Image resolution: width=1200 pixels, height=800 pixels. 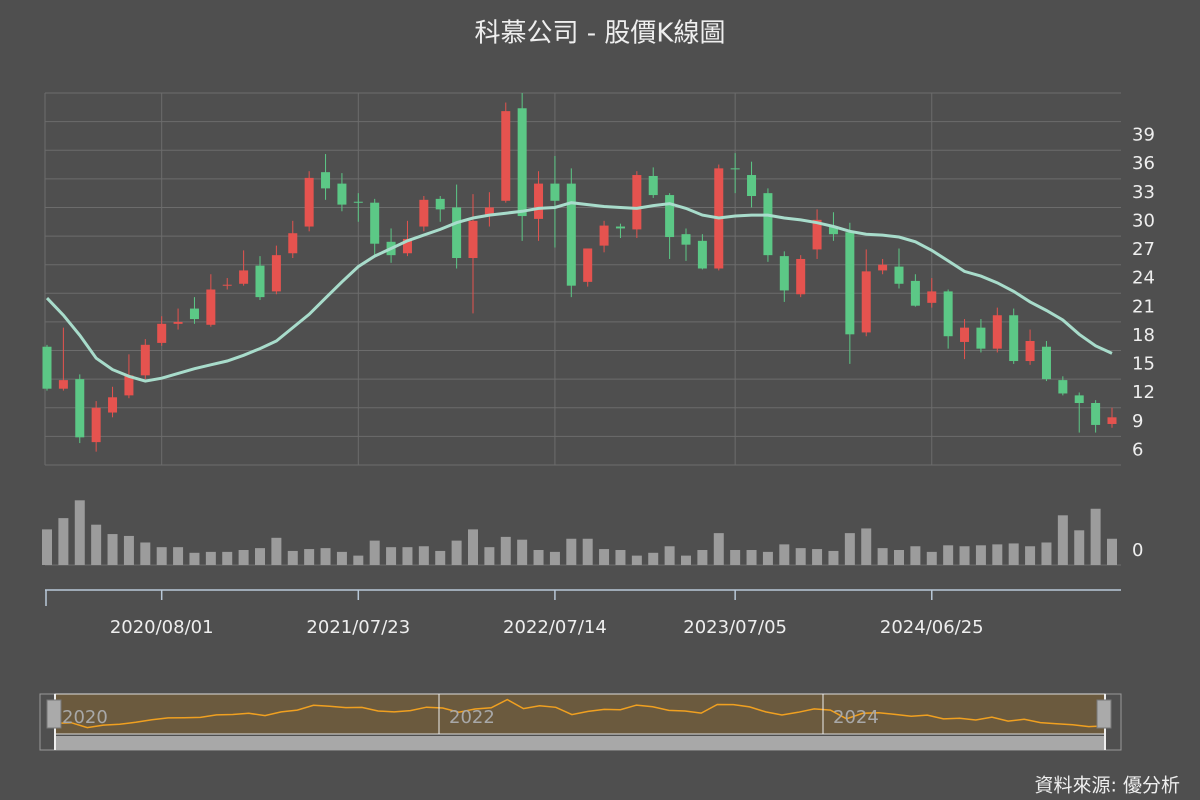 I want to click on x-tick-label: 2023/07/05, so click(x=735, y=627).